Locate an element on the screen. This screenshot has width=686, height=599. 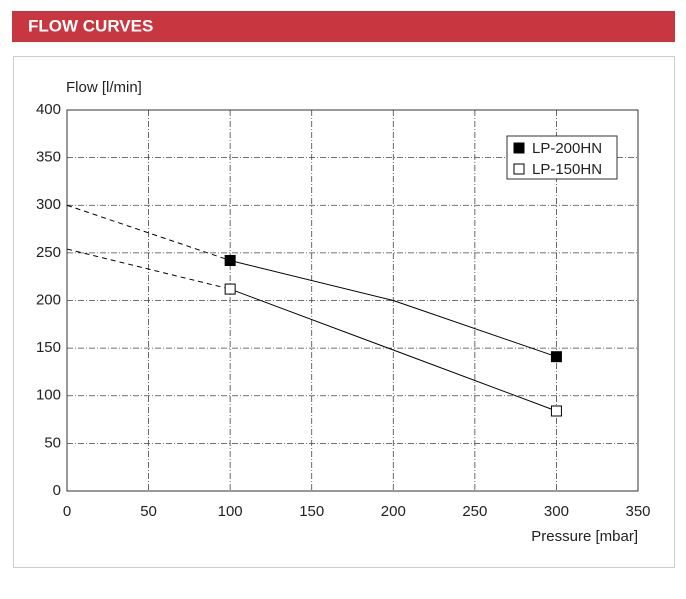
y-tick-label: 350 is located at coordinates (48, 157).